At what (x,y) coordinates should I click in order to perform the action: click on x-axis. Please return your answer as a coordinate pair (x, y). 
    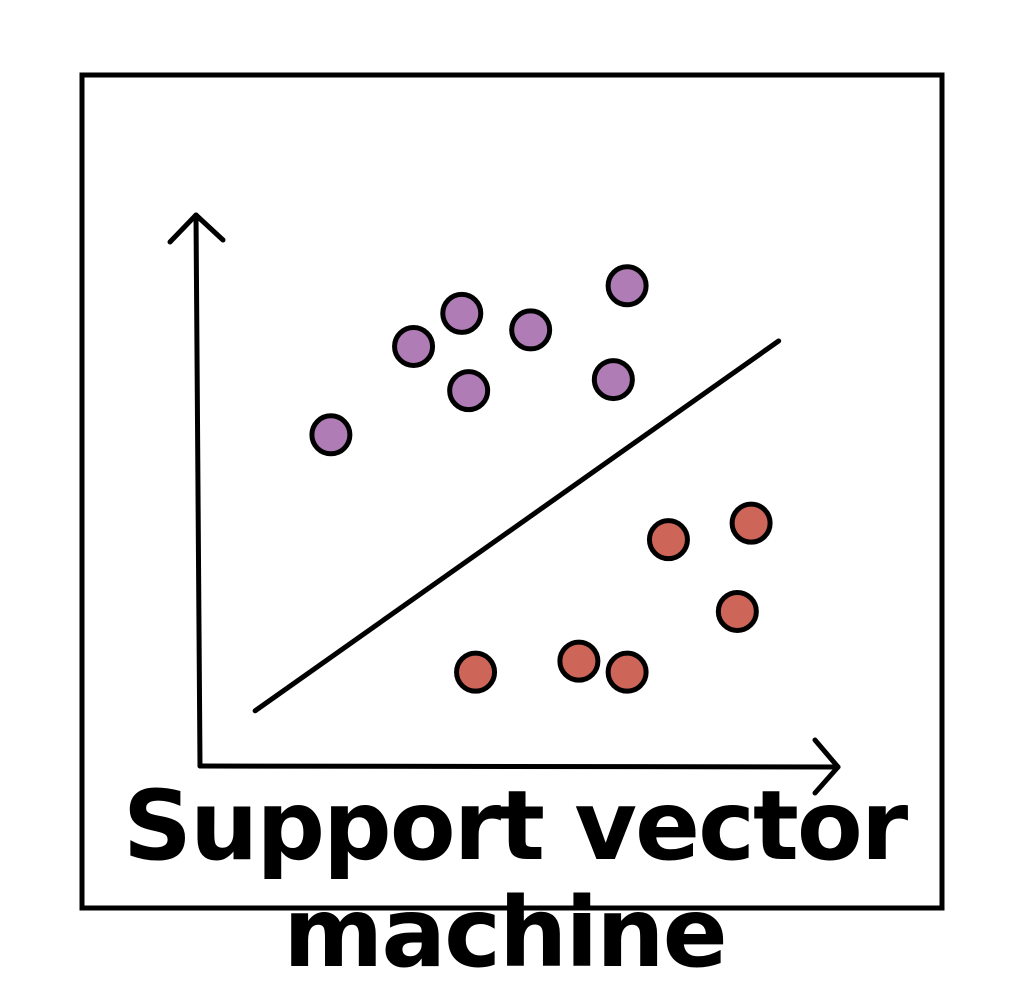
    Looking at the image, I should click on (519, 766).